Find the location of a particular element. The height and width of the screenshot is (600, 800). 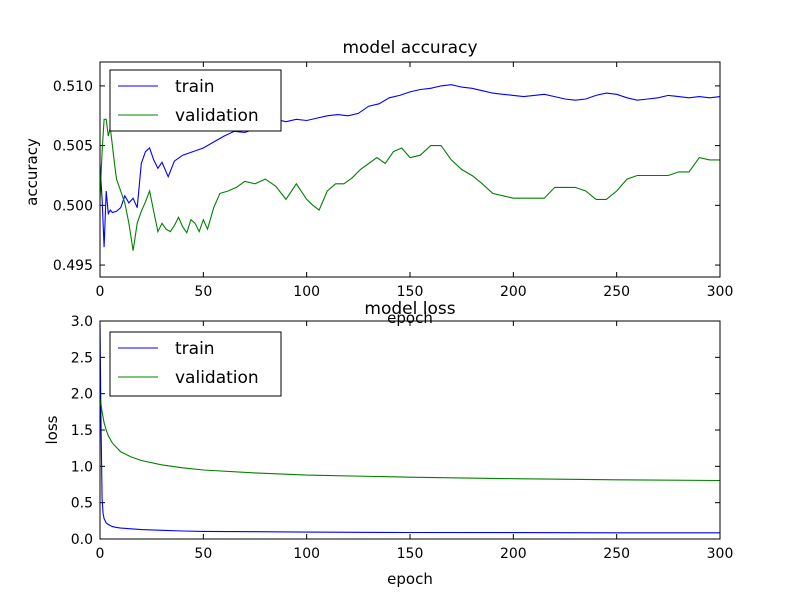

loss-xtick-label: 250 is located at coordinates (616, 554).